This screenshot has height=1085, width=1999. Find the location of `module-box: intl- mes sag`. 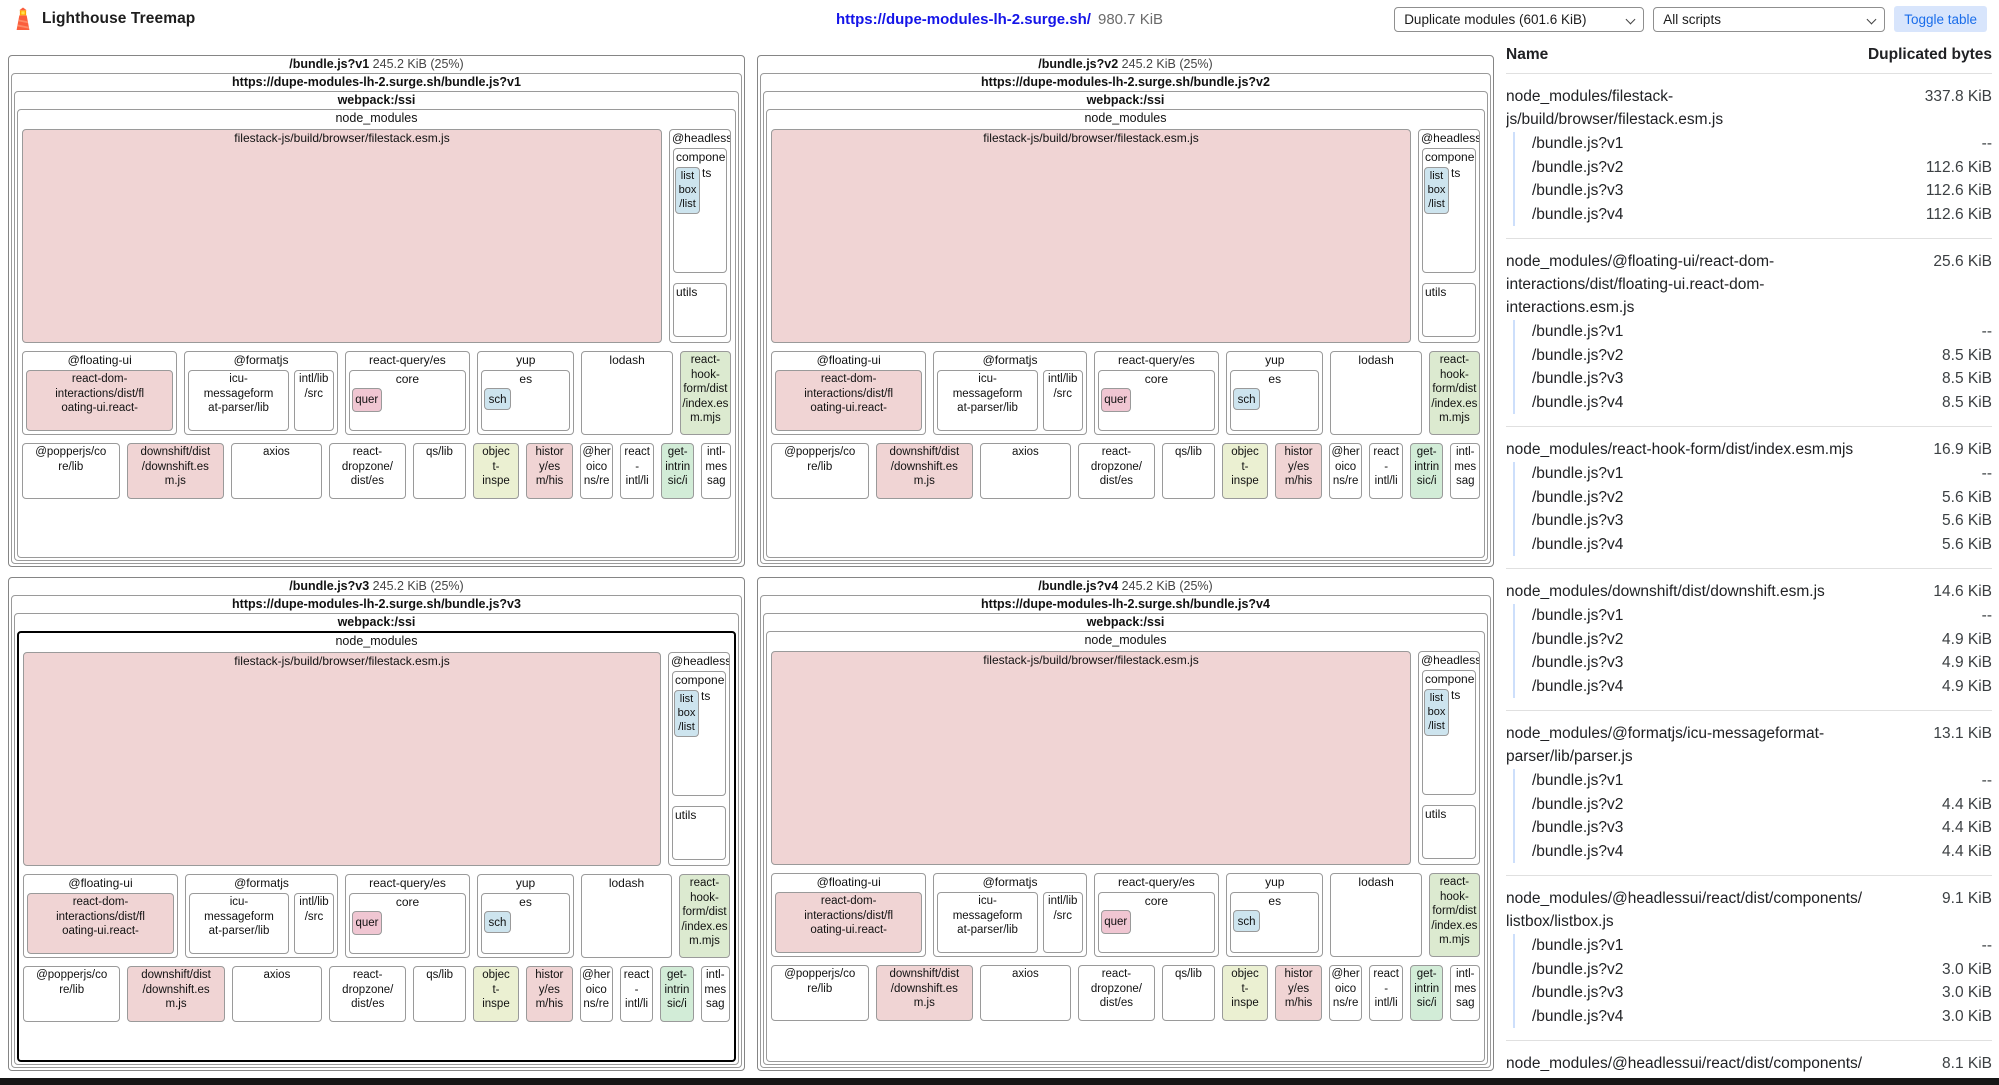

module-box: intl- mes sag is located at coordinates (716, 471).